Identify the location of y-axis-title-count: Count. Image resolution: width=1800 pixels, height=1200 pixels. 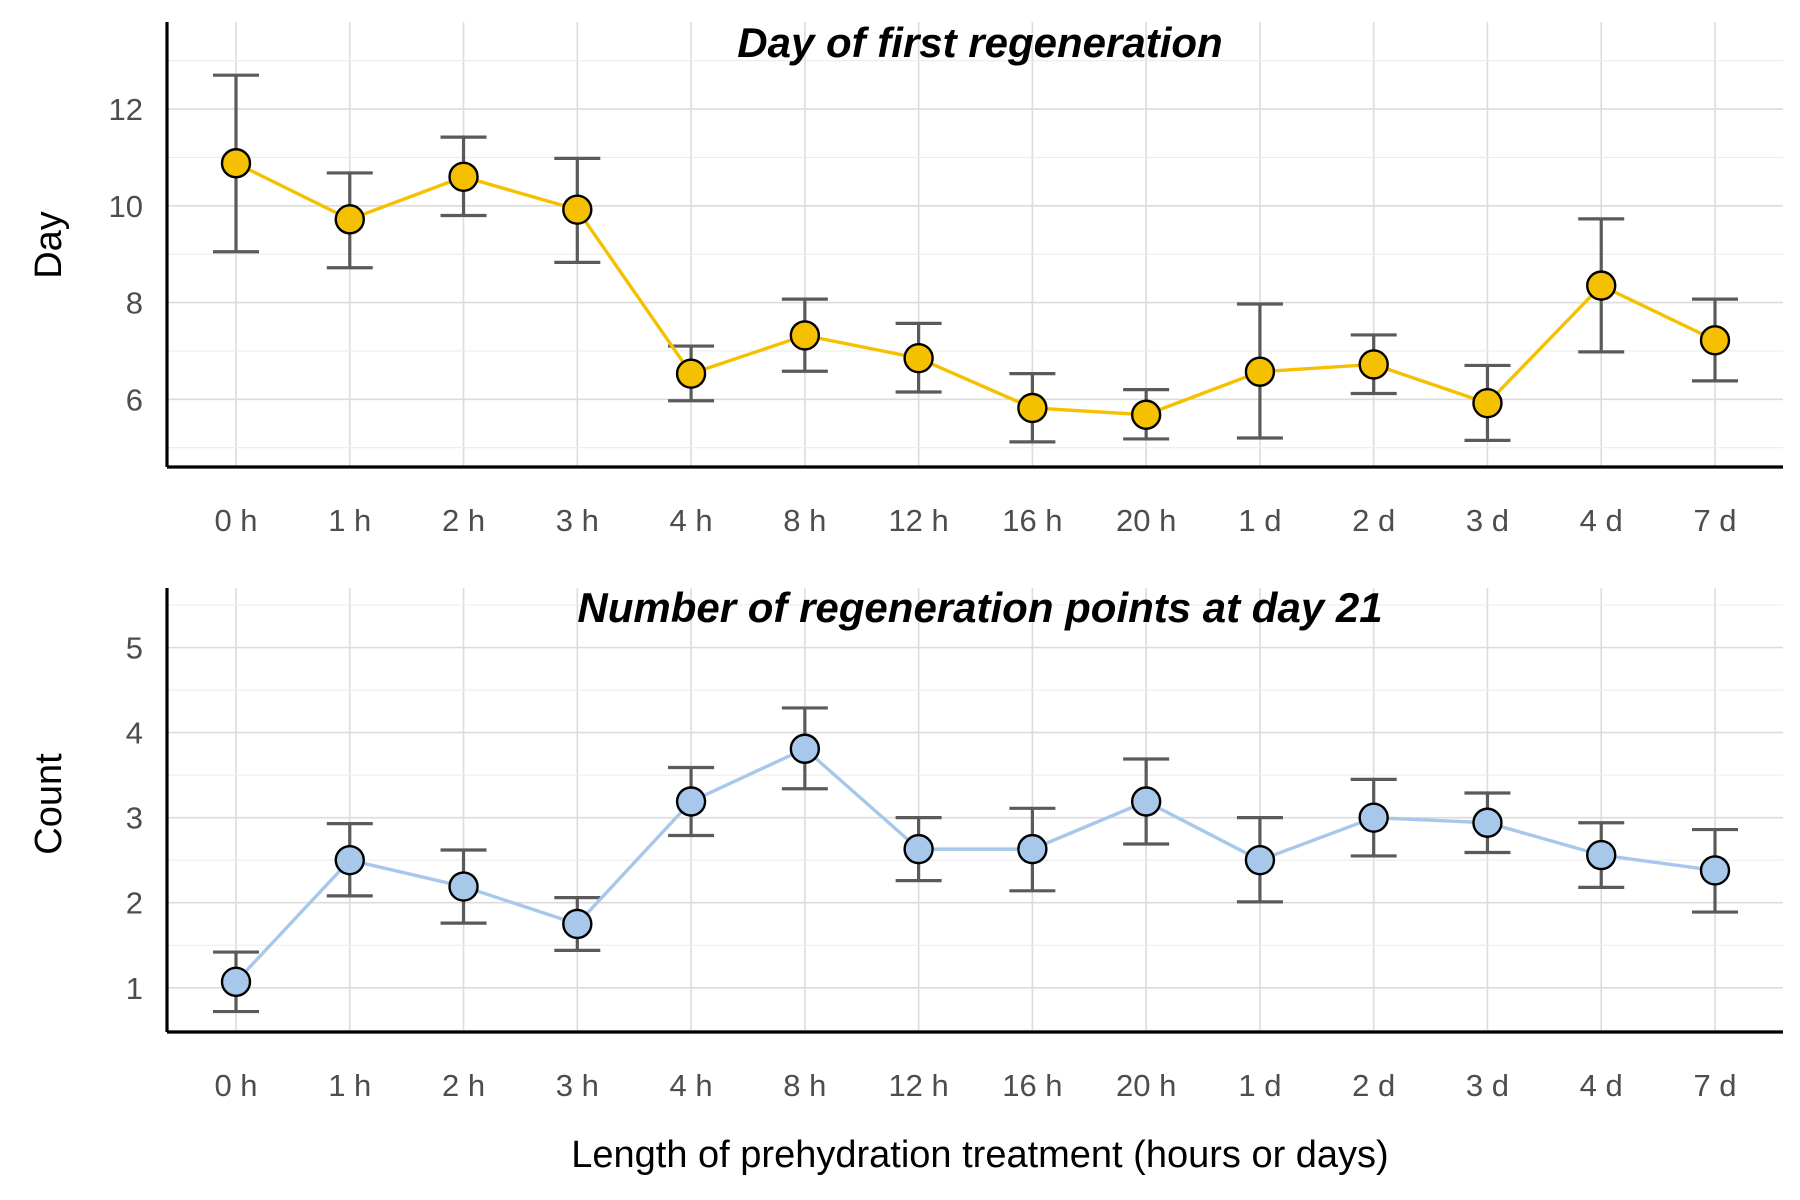
(49, 804).